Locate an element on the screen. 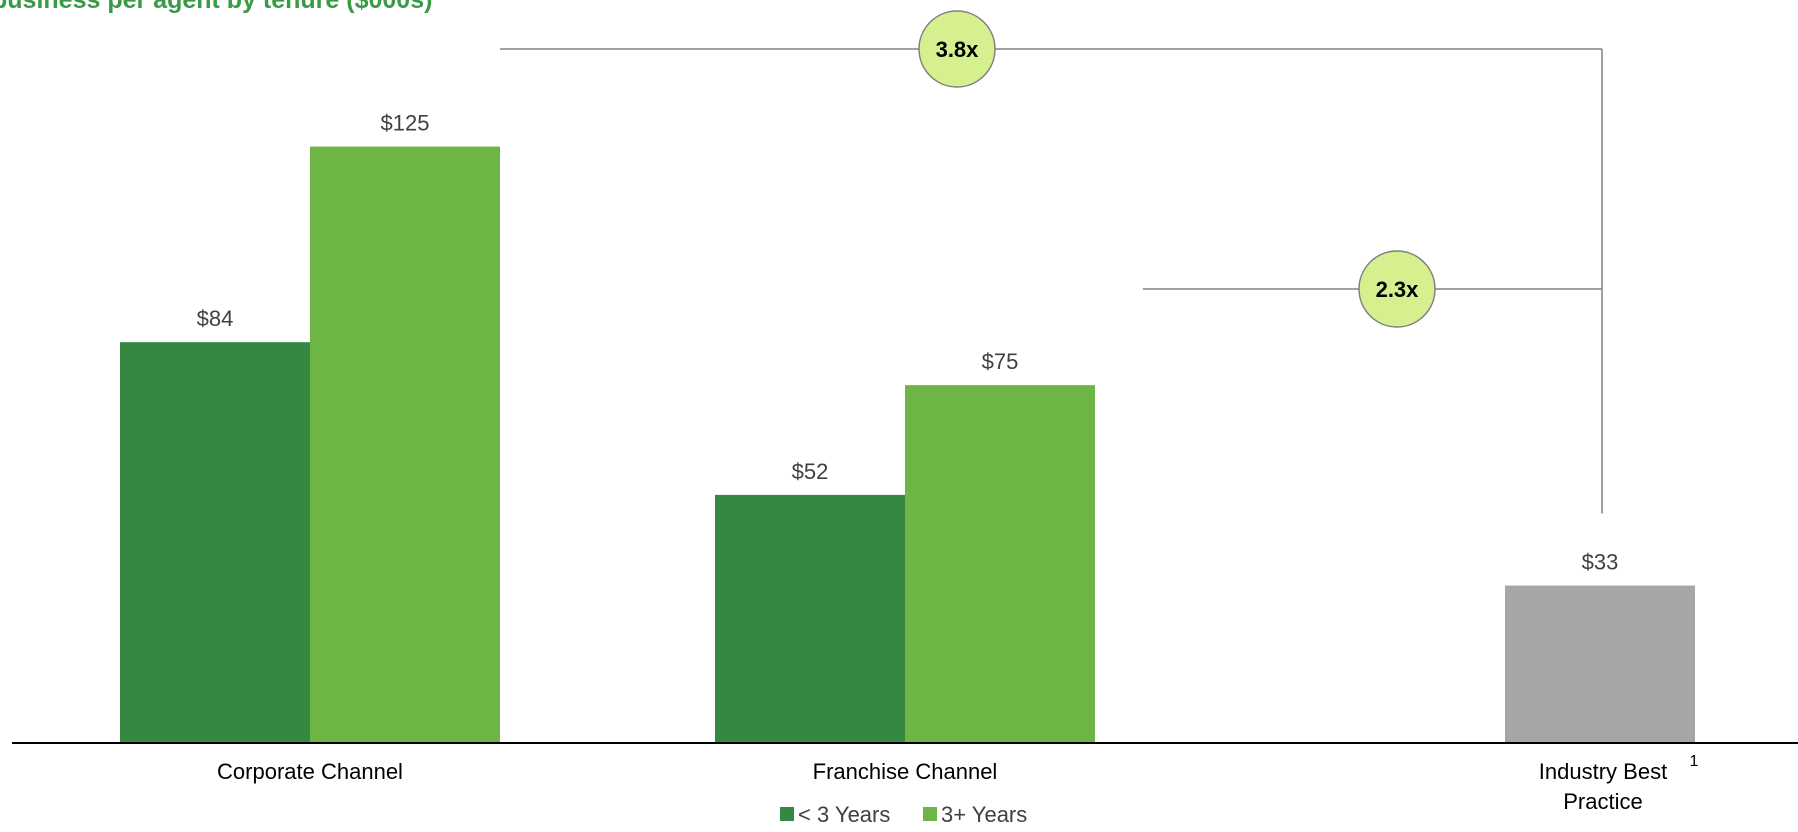  legend-label: < 3 Years is located at coordinates (844, 814).